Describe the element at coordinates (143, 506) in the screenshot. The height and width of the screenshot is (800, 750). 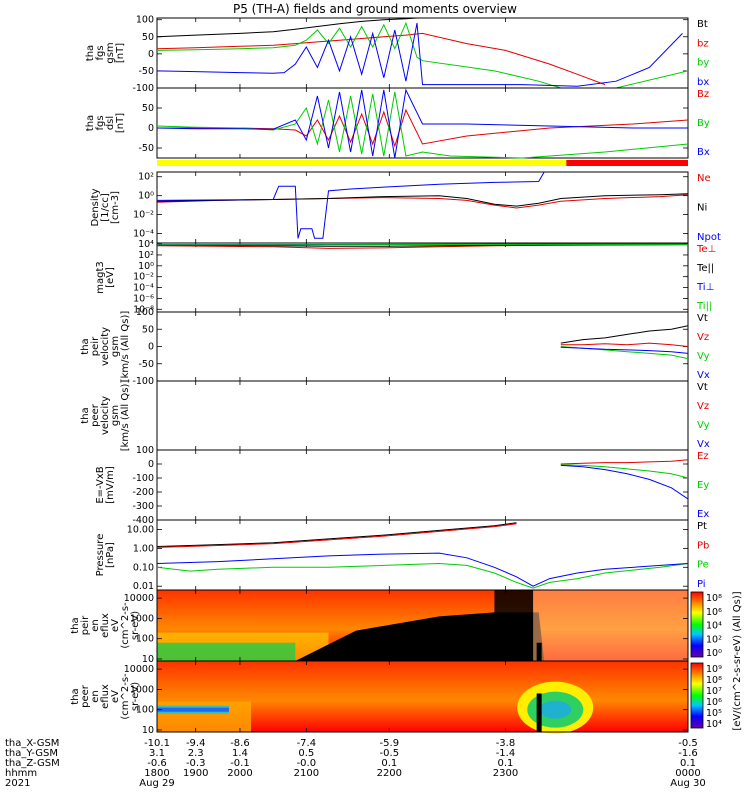
I see `y-tick-label: -300` at that location.